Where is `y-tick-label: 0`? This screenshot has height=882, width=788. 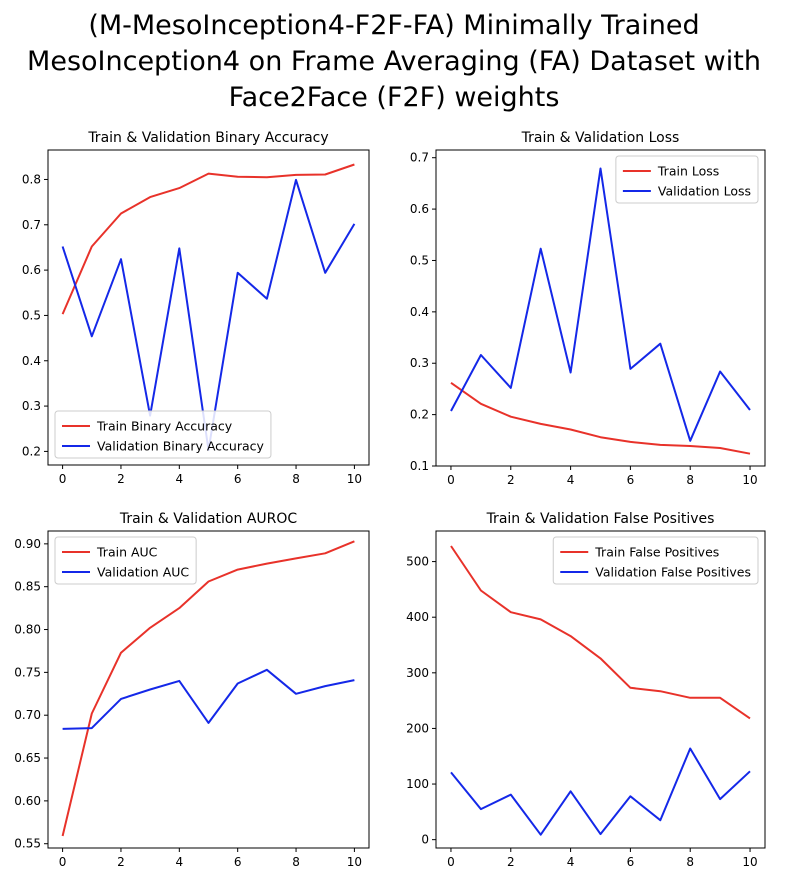
y-tick-label: 0 is located at coordinates (425, 840).